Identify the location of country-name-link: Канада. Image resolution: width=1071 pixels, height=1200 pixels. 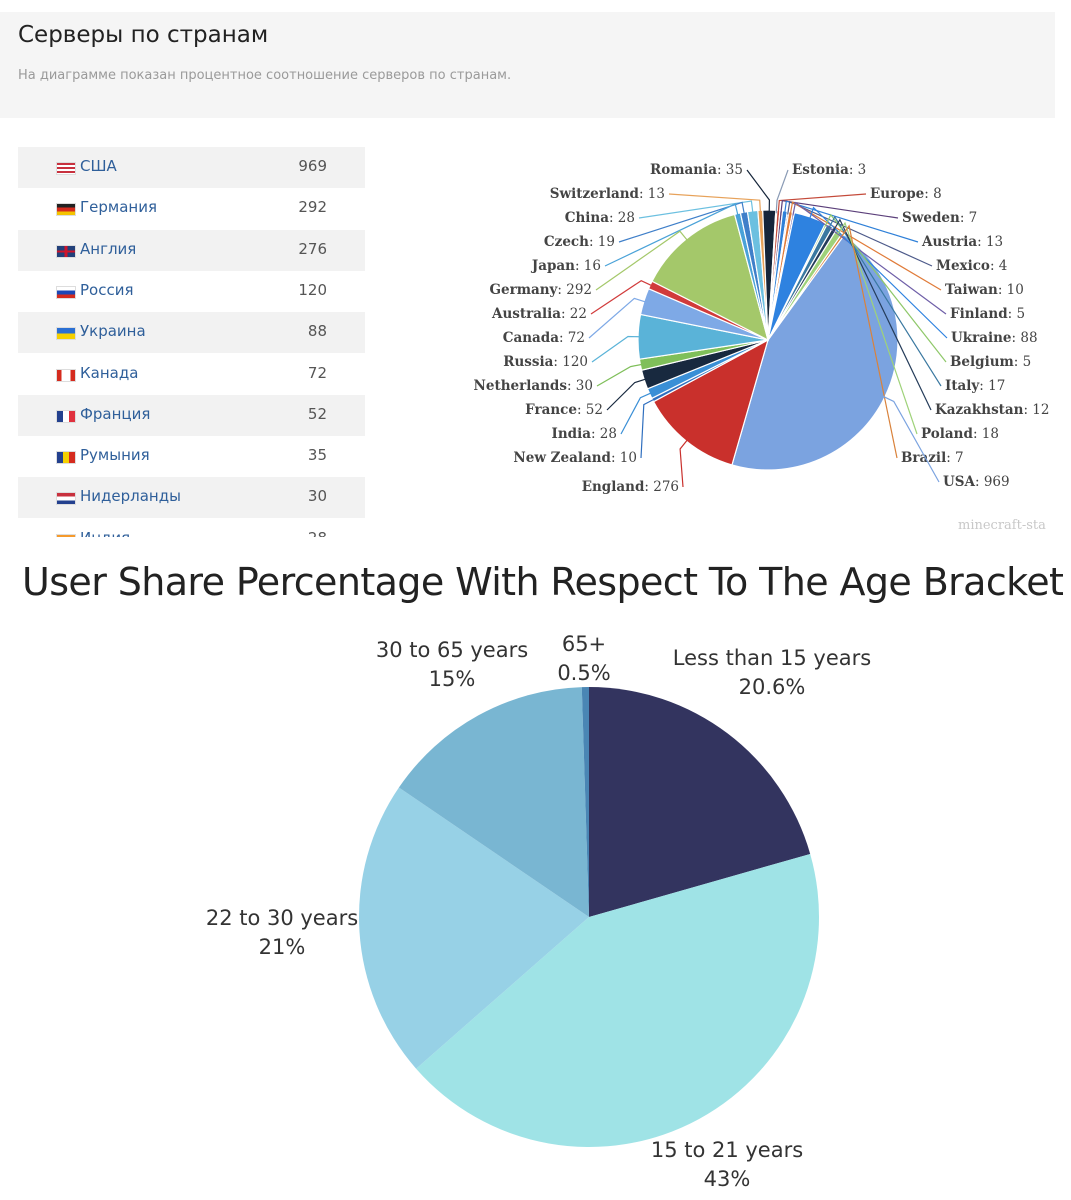
(109, 372).